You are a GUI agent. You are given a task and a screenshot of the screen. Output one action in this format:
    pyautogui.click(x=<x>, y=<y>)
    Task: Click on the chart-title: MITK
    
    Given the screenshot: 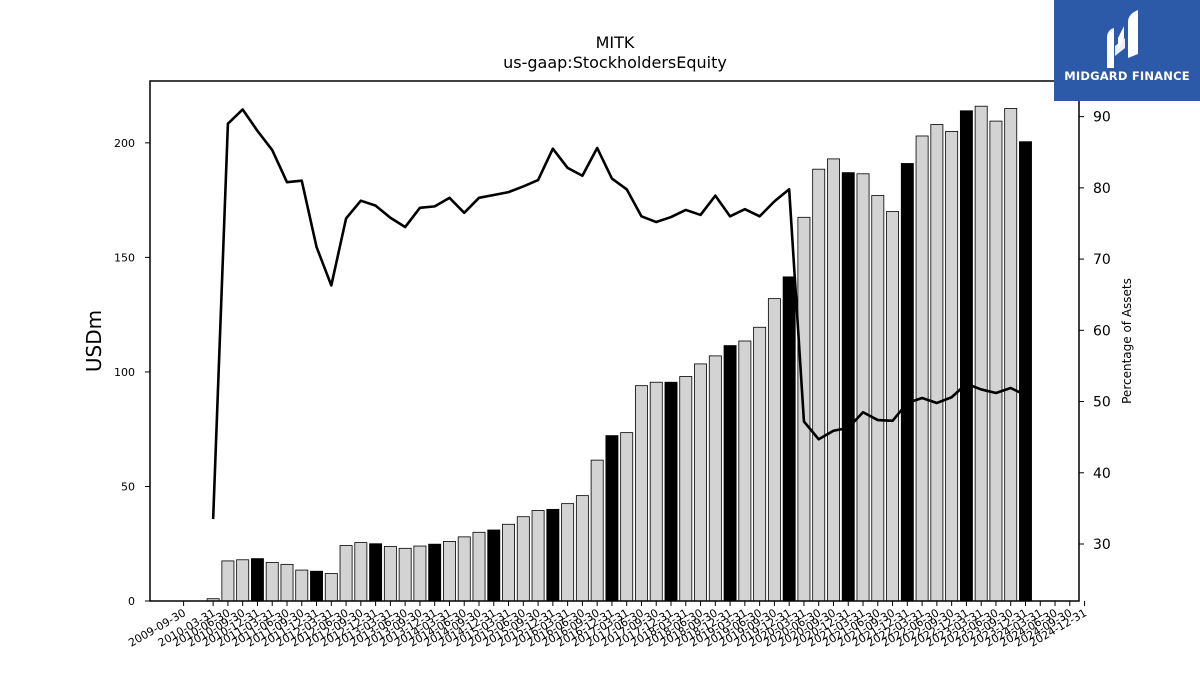 What is the action you would take?
    pyautogui.click(x=615, y=42)
    